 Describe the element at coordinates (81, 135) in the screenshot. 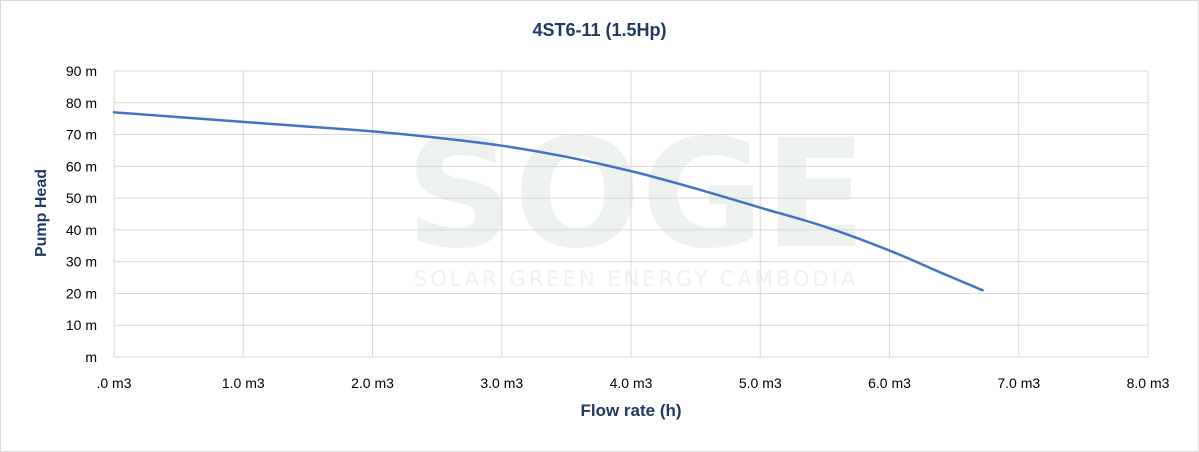

I see `y-tick-label: 70 m` at that location.